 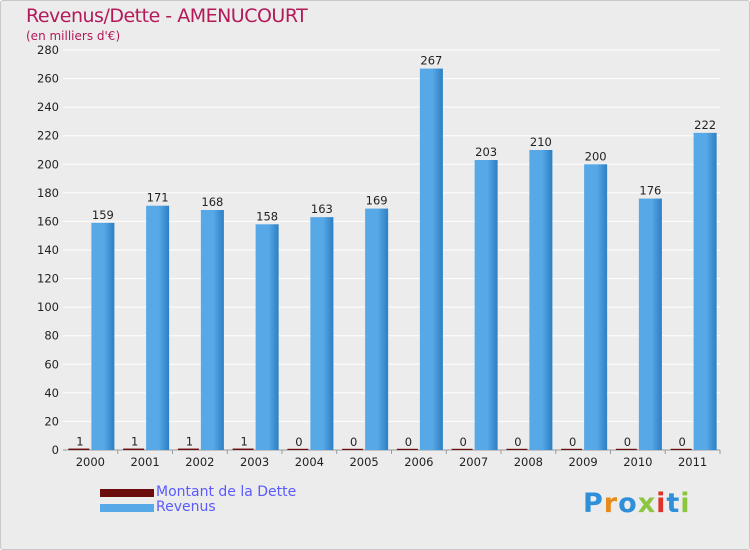 I want to click on data-label-revenus: 171, so click(x=158, y=198).